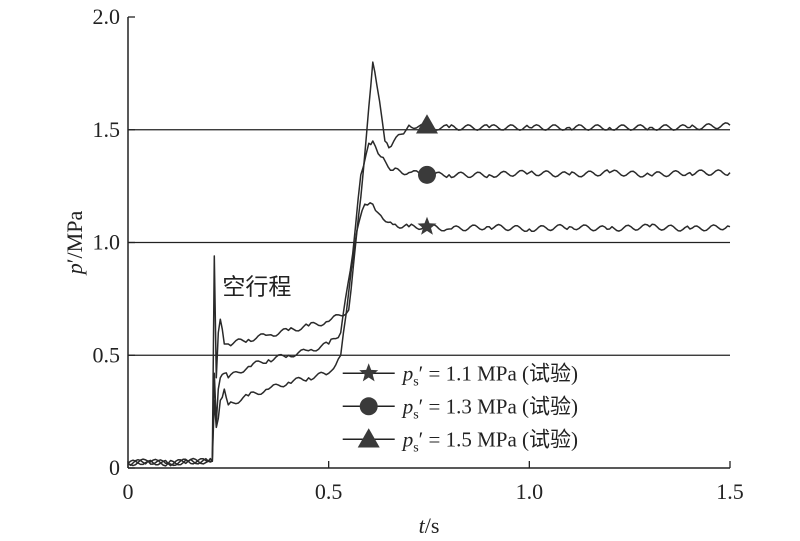 This screenshot has width=800, height=541. I want to click on x-axis-var: t, so click(422, 525).